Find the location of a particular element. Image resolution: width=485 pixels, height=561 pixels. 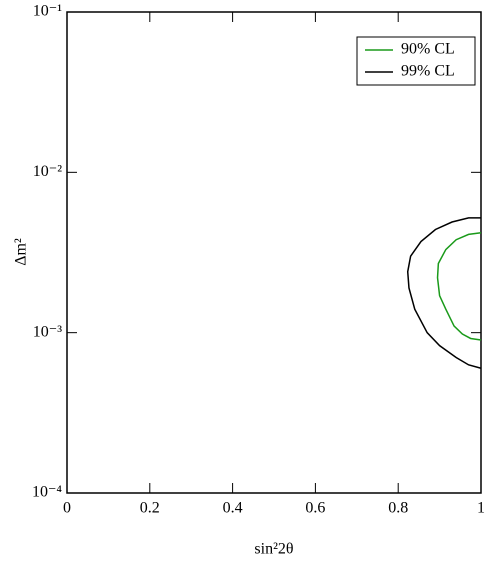

legend-label: 90% CL is located at coordinates (428, 49).